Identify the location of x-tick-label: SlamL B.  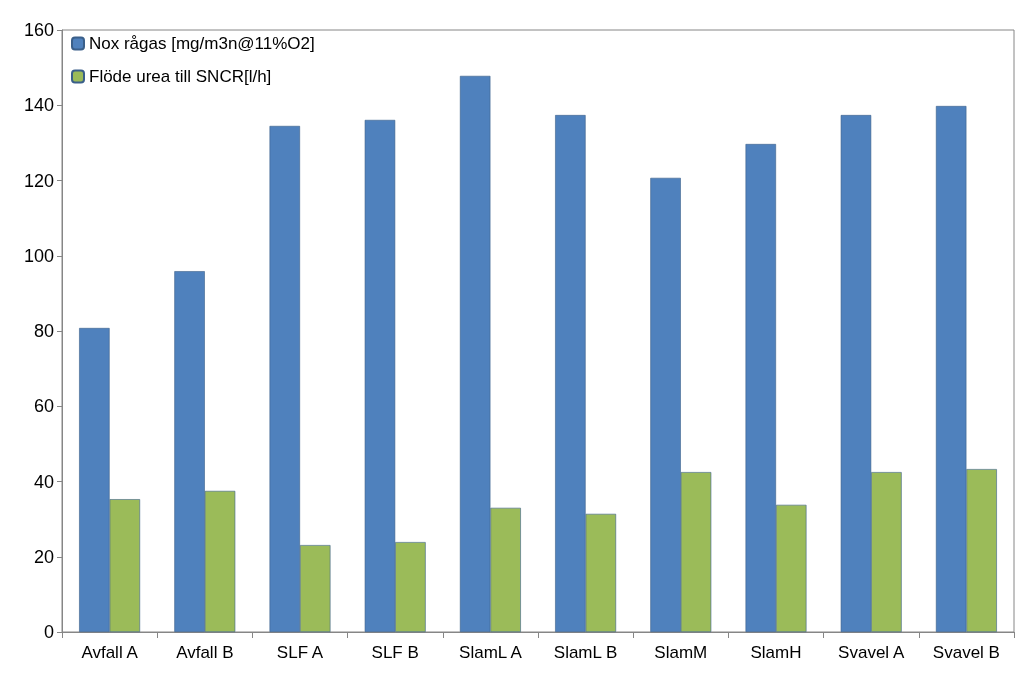
(585, 652).